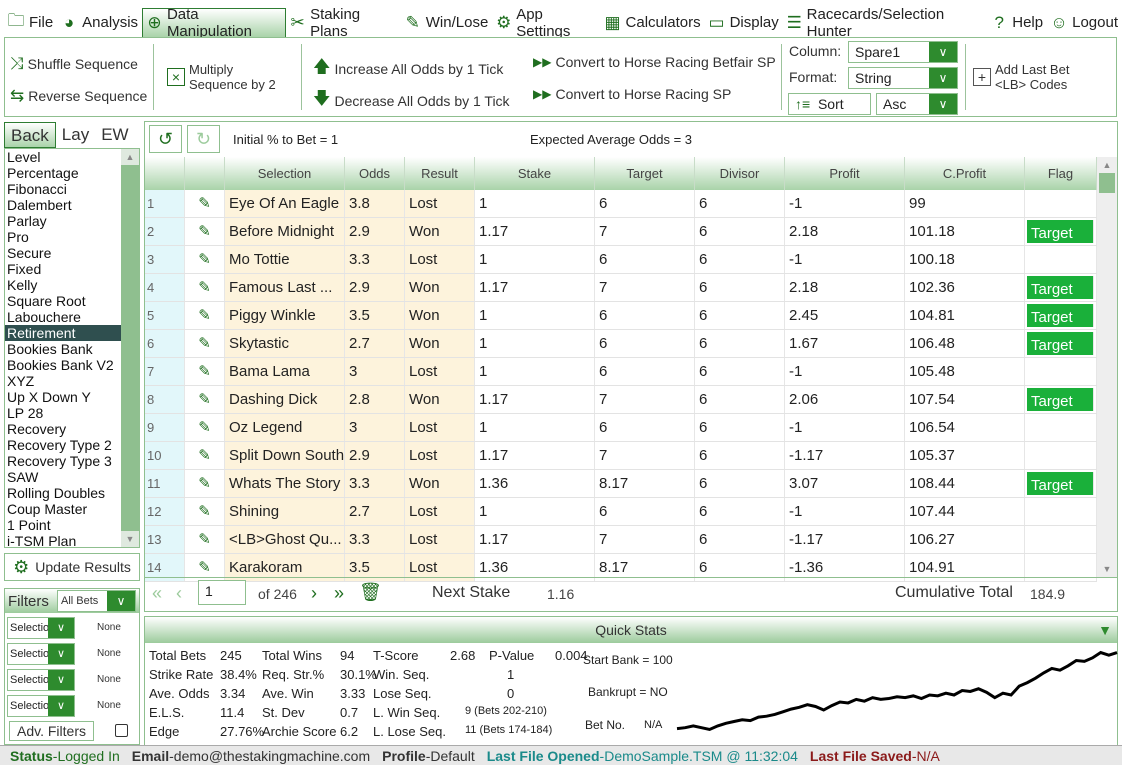 This screenshot has width=1122, height=765. I want to click on update-results-button: ⚙ Update Results, so click(72, 567).